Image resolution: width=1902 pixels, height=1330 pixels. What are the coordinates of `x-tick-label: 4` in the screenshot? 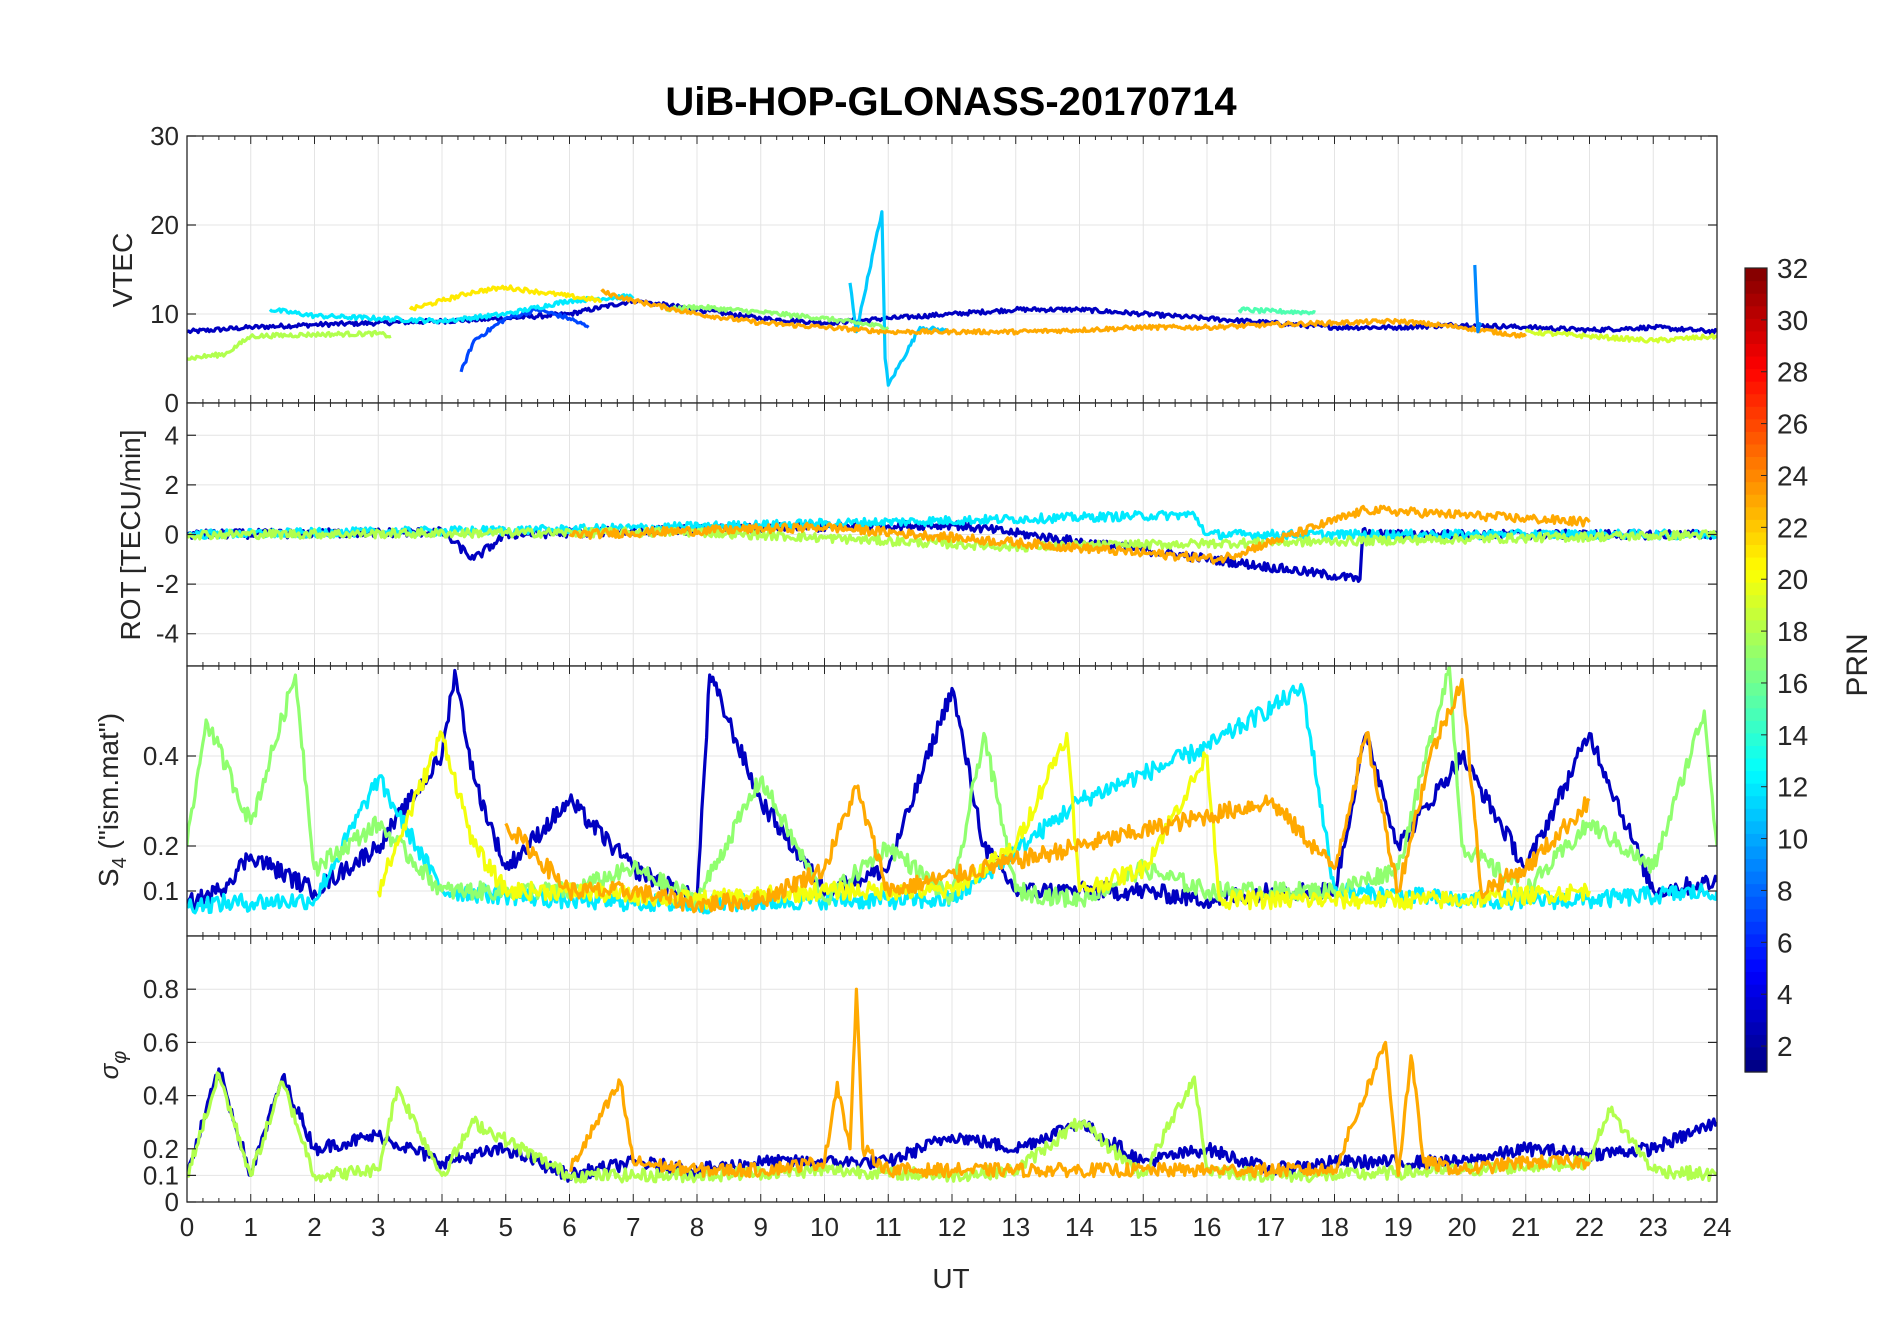 It's located at (442, 1227).